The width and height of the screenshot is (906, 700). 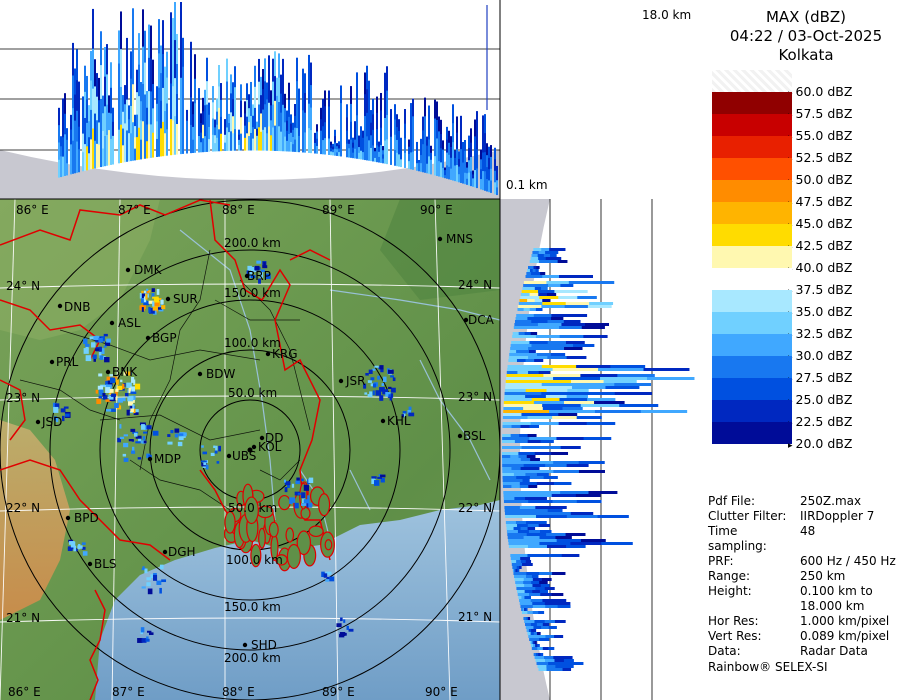 I want to click on lon-label-bottom: 86° E, so click(x=24, y=692).